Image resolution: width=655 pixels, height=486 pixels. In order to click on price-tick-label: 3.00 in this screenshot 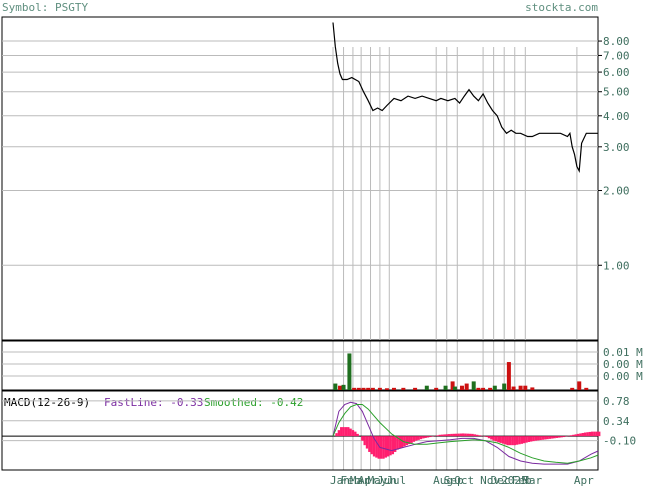, I will do `click(616, 147)`.